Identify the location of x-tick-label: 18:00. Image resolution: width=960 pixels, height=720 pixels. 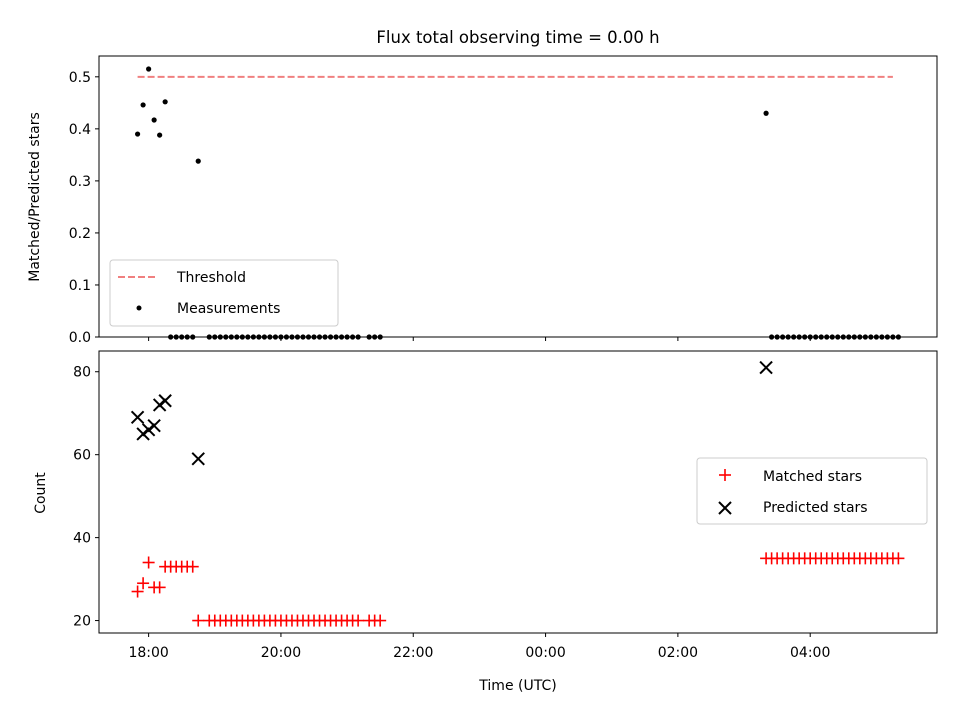
(148, 653).